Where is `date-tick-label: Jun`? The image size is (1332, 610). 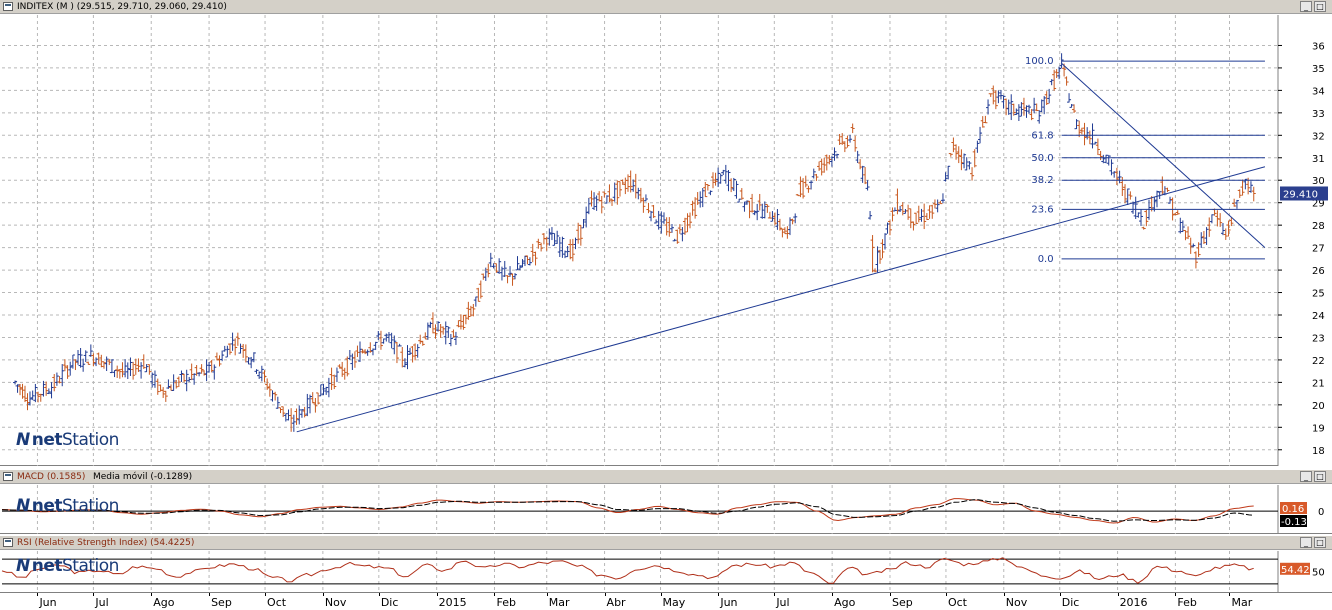 date-tick-label: Jun is located at coordinates (48, 602).